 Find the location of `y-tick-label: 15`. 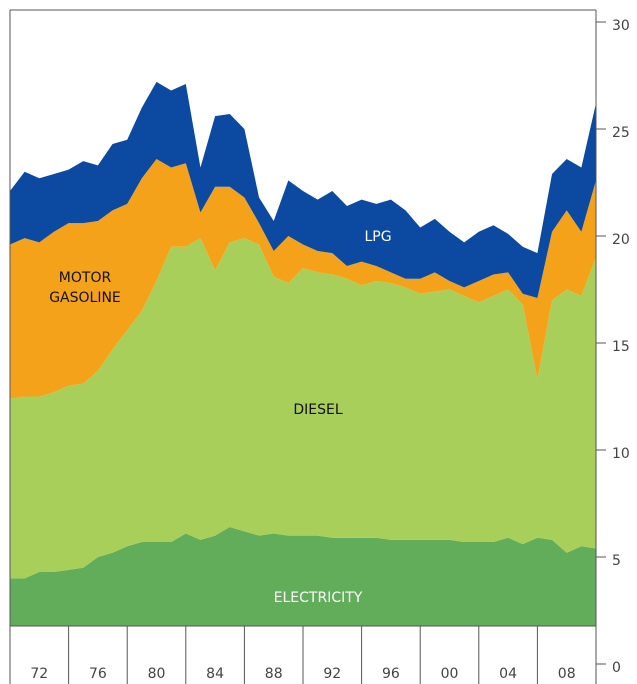

y-tick-label: 15 is located at coordinates (621, 347).